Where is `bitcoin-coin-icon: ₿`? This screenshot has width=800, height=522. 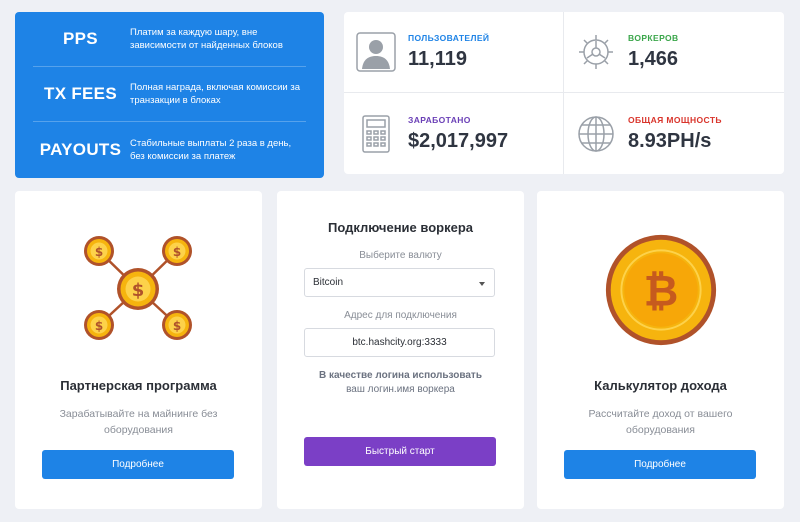
bitcoin-coin-icon: ₿ is located at coordinates (661, 290).